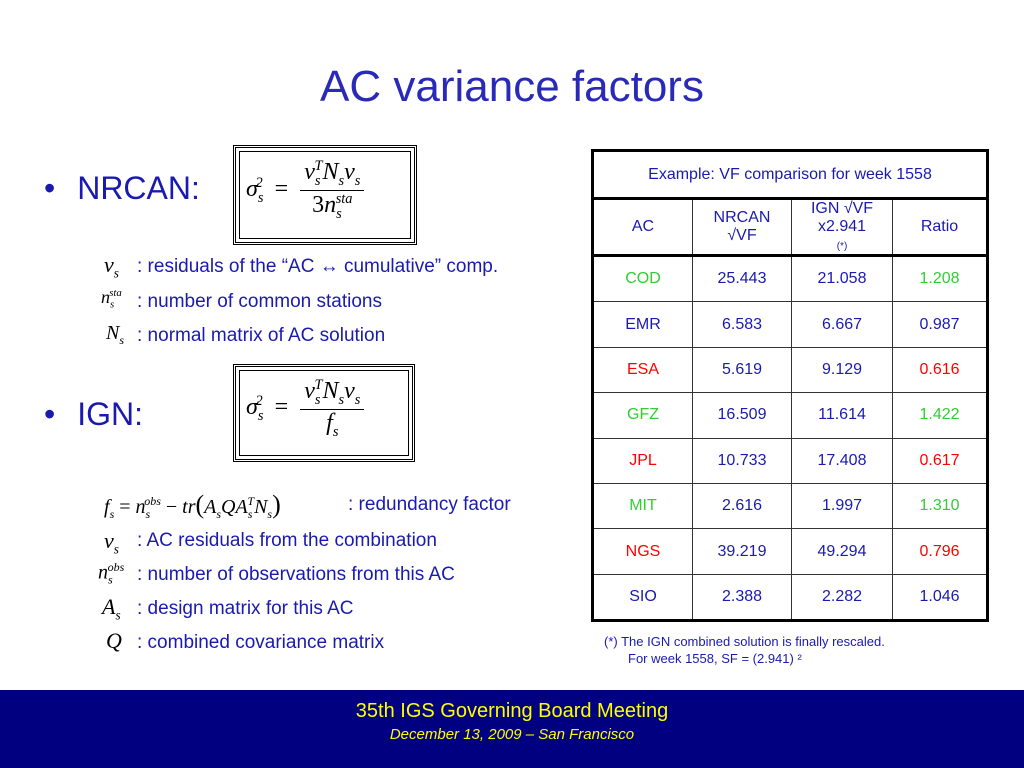 This screenshot has width=1024, height=768. Describe the element at coordinates (940, 370) in the screenshot. I see `cell-ratio: 0.616` at that location.